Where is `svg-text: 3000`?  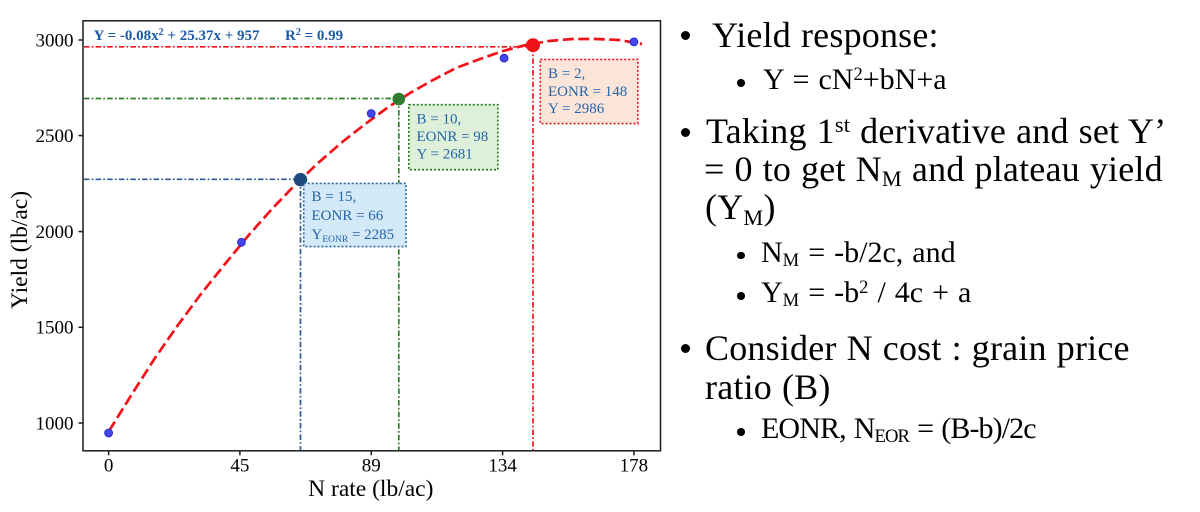 svg-text: 3000 is located at coordinates (55, 40).